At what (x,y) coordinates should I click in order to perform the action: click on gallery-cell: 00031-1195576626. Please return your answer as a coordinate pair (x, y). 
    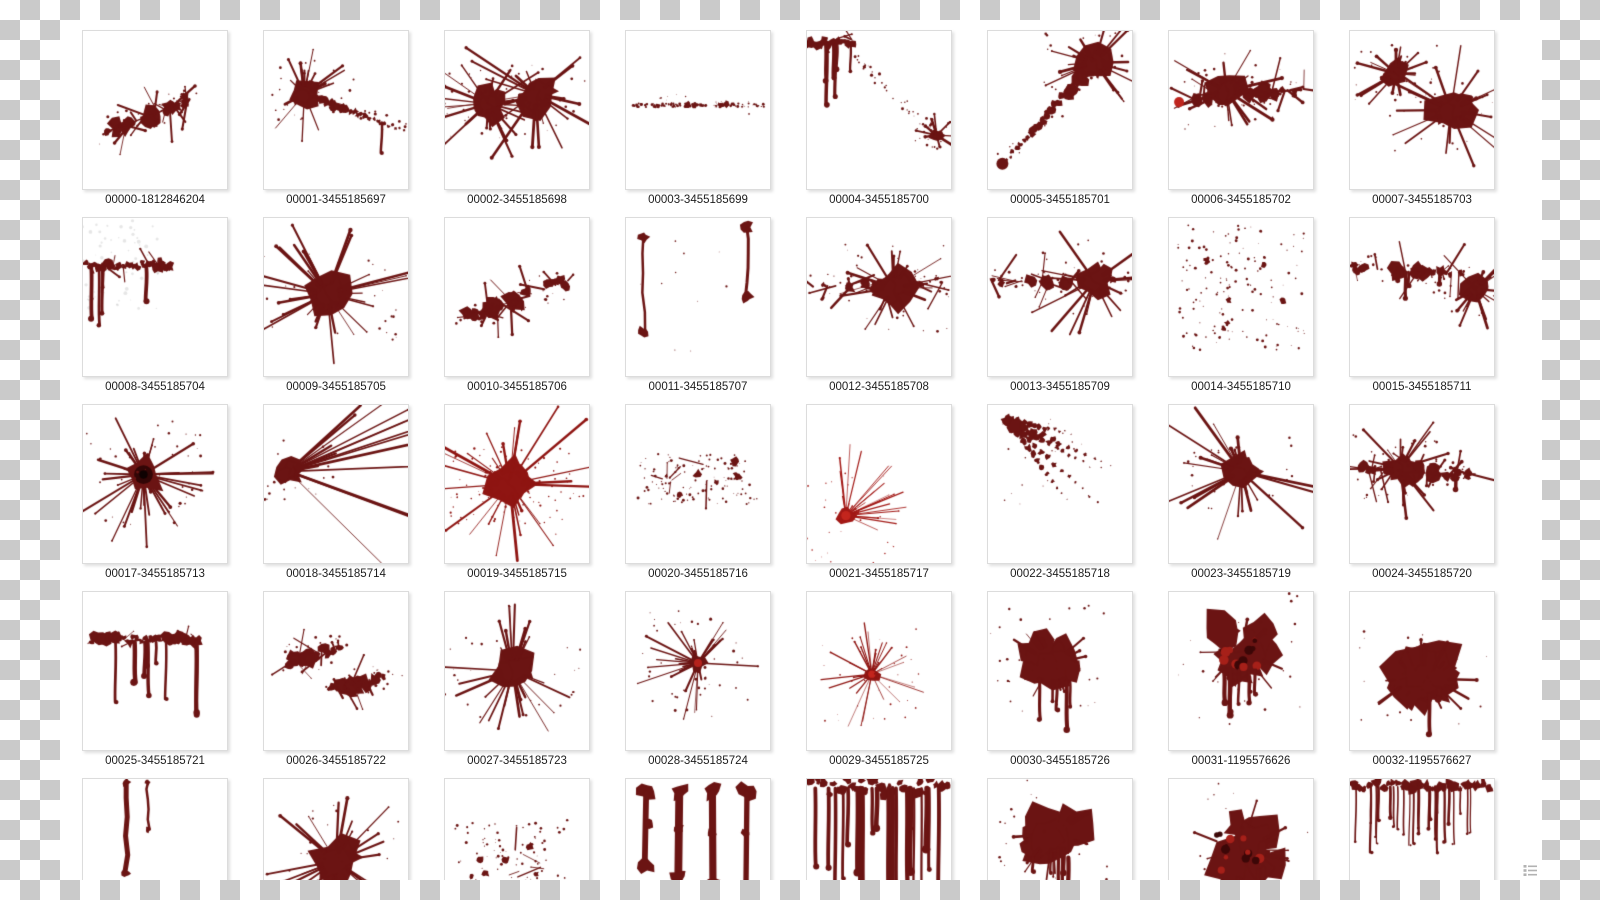
    Looking at the image, I should click on (1241, 679).